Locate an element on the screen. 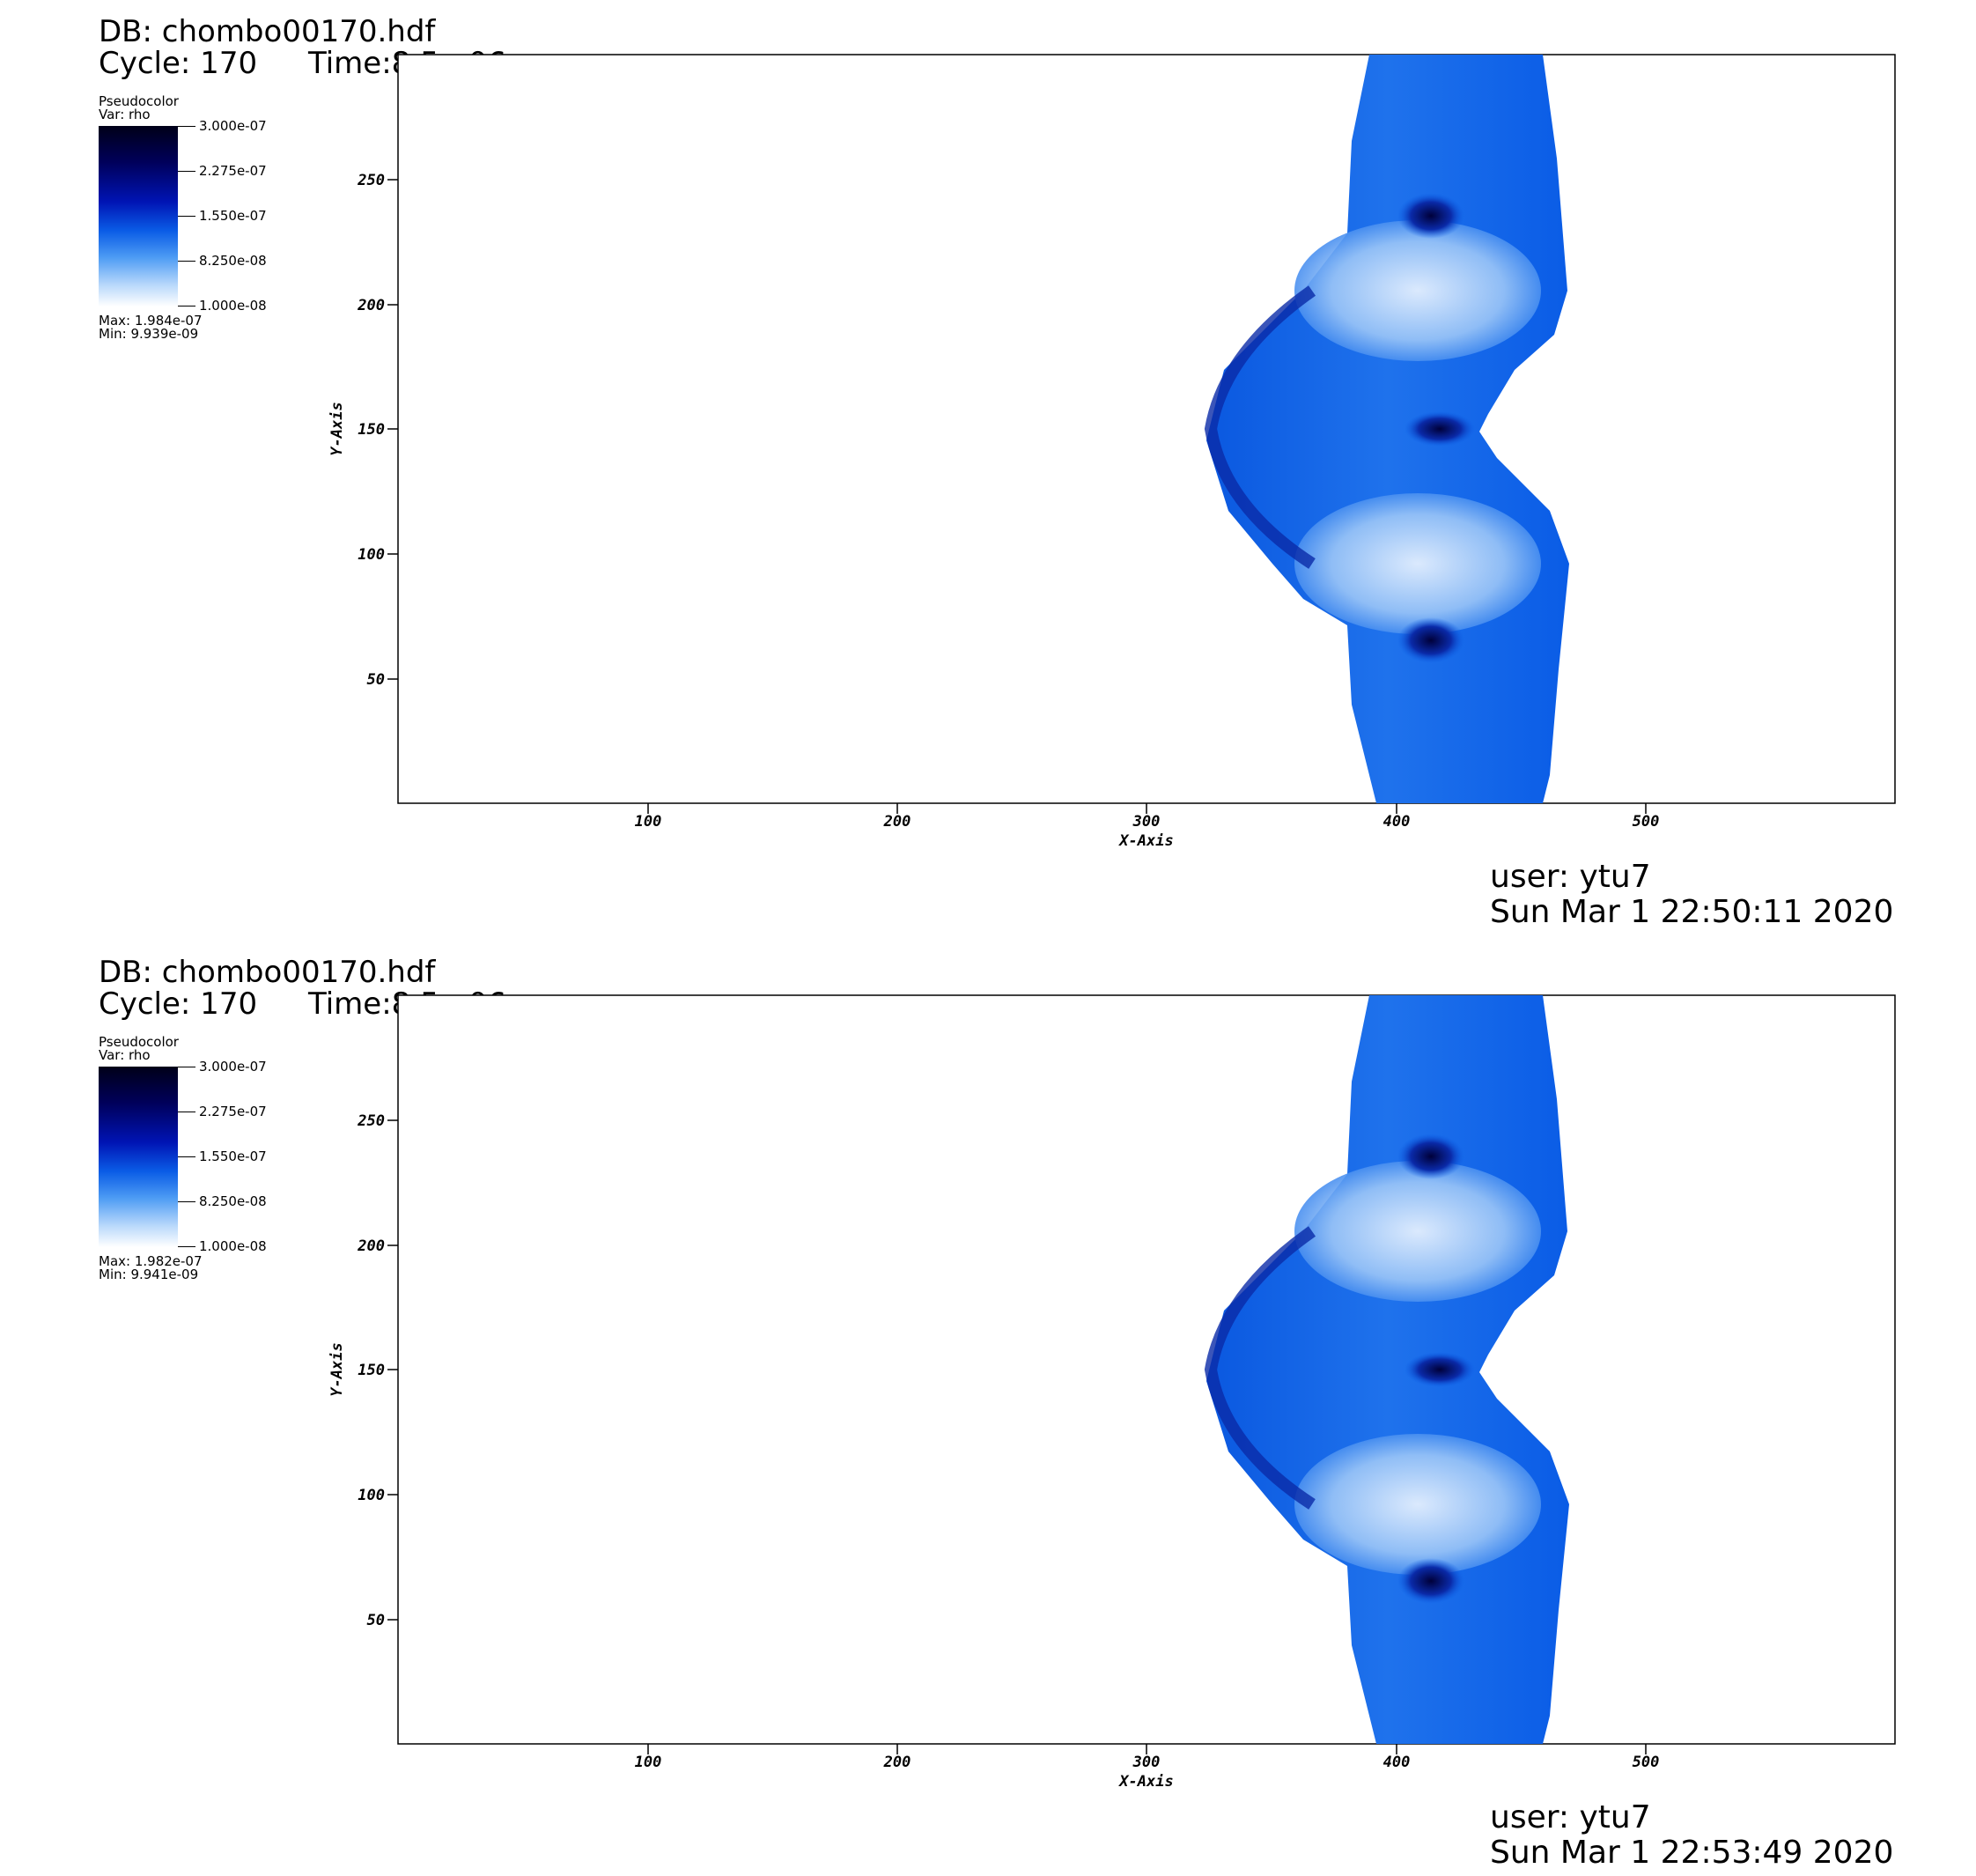 Image resolution: width=1976 pixels, height=1876 pixels. legend-max: Max: 1.982e-07 is located at coordinates (151, 1261).